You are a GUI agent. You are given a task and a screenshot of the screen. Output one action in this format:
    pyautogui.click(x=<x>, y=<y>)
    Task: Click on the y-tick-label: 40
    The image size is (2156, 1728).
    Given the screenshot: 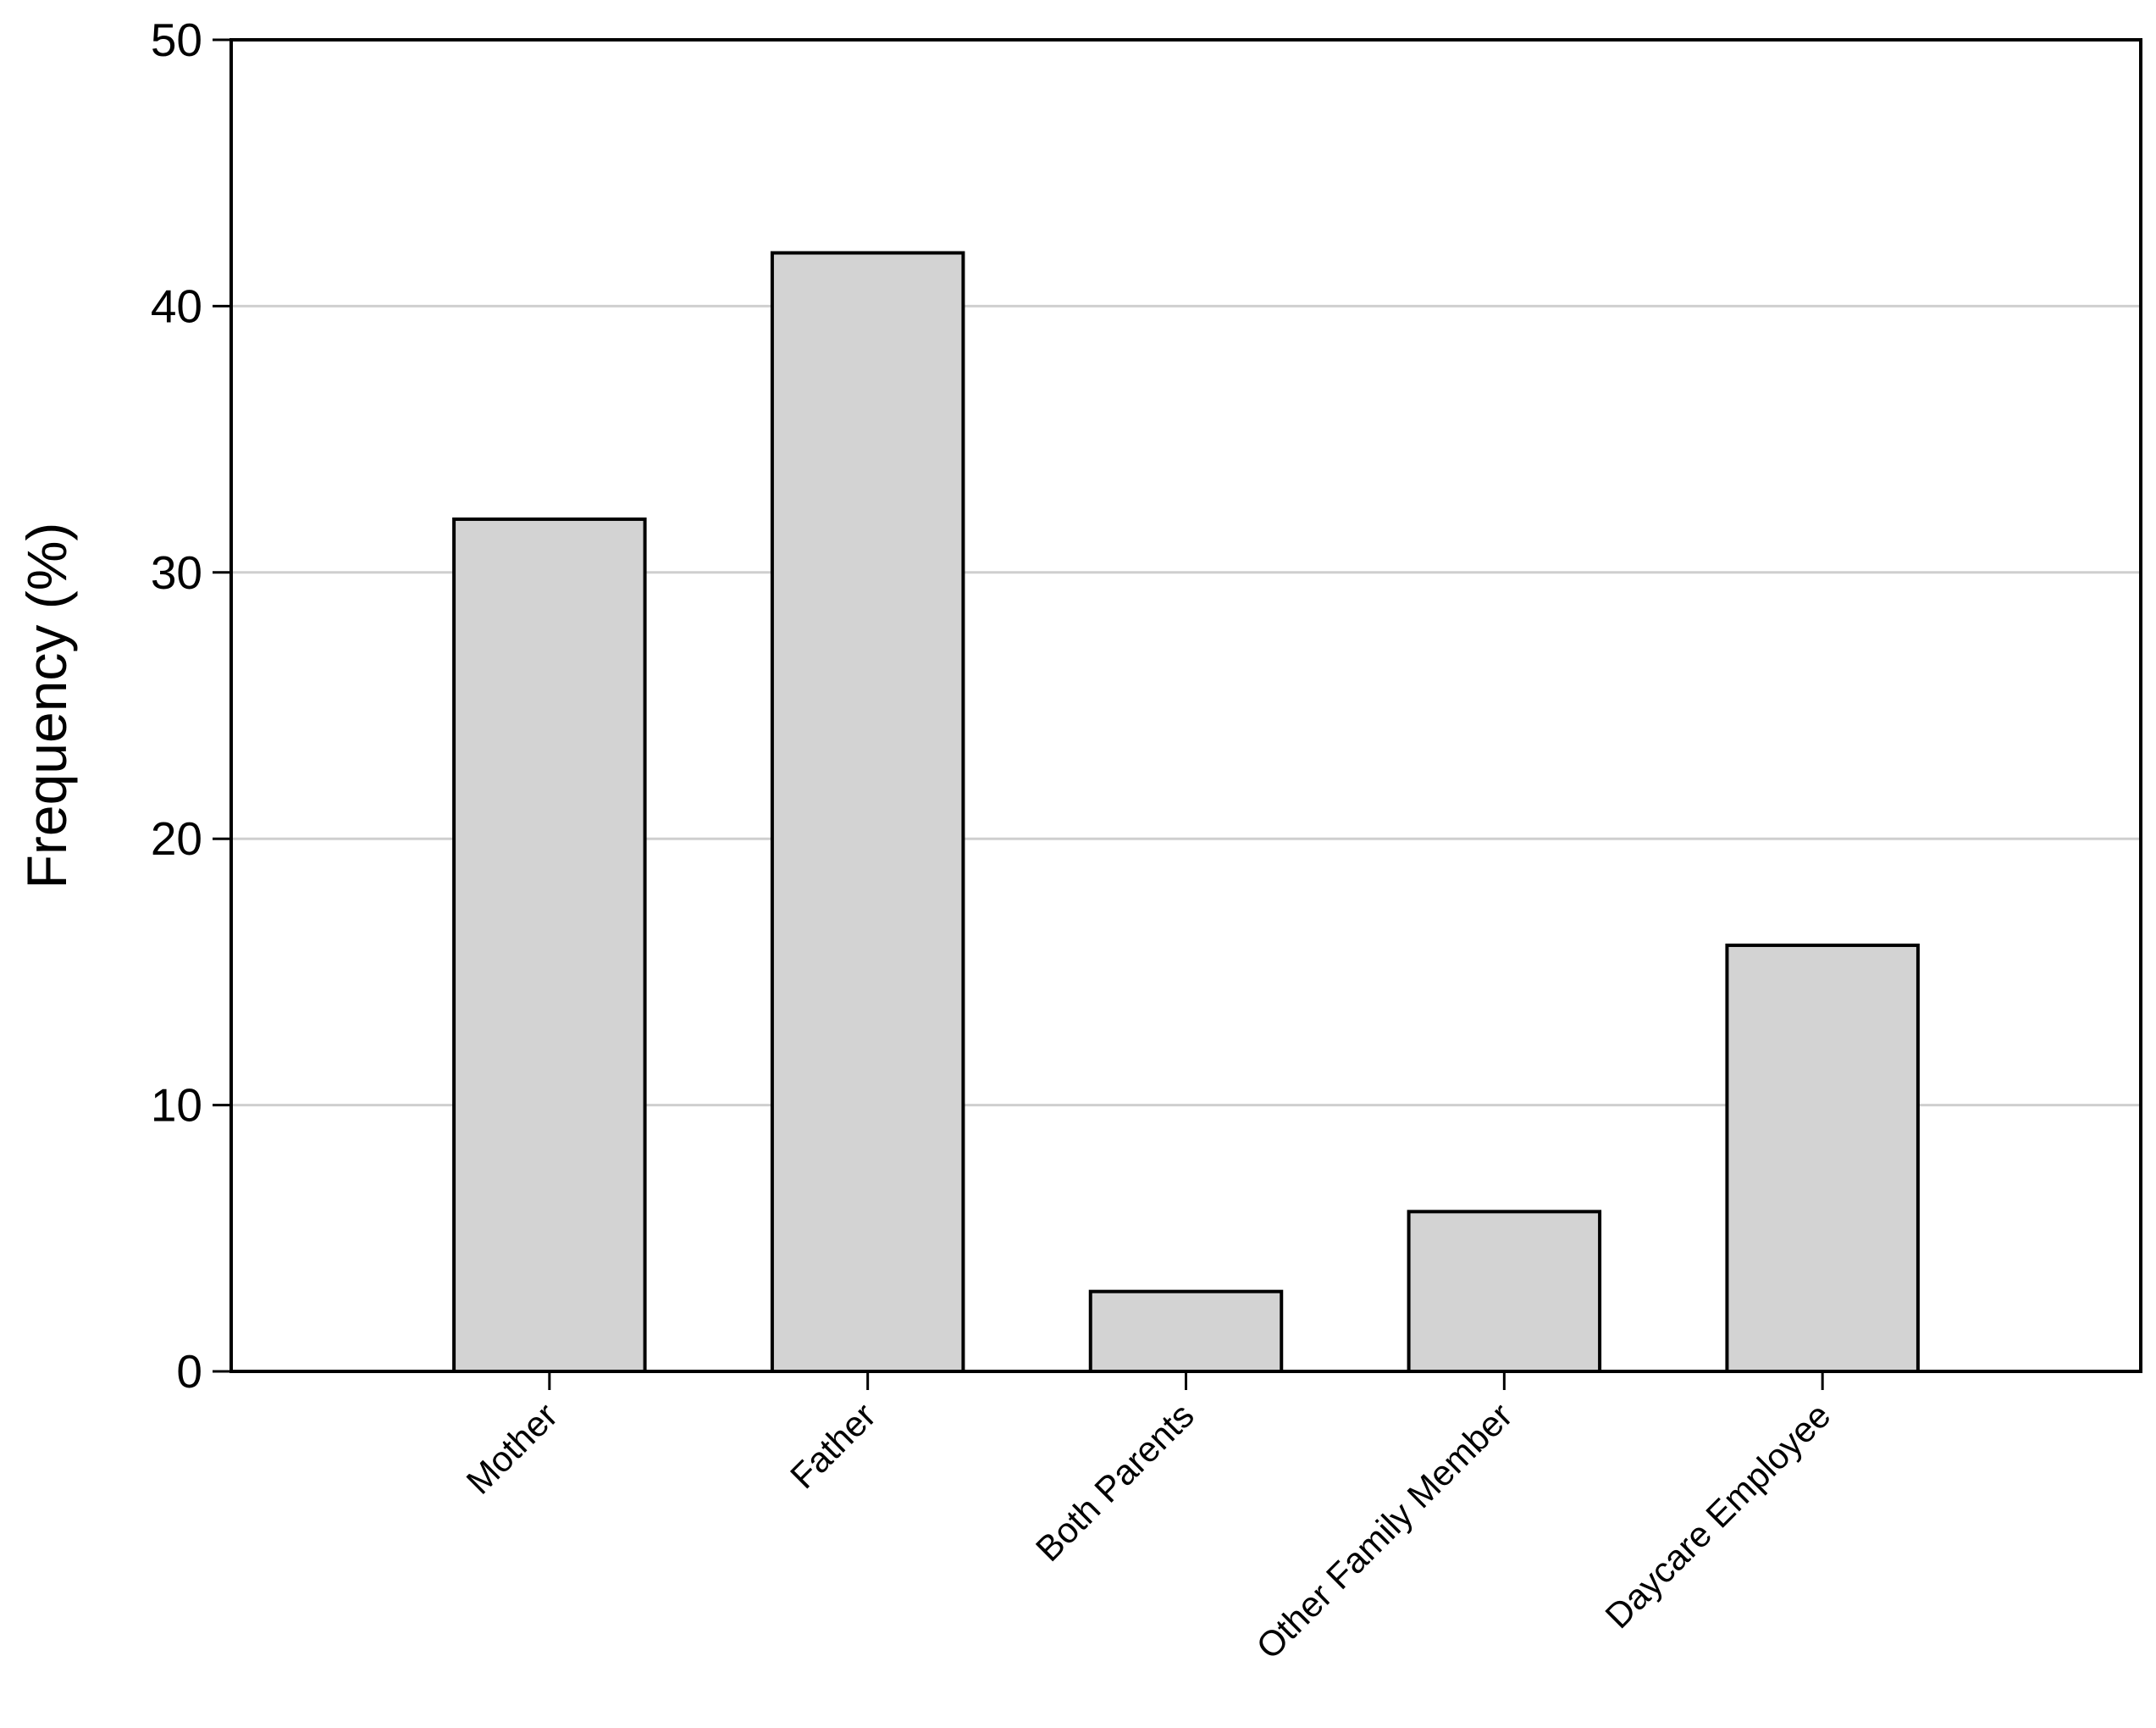 What is the action you would take?
    pyautogui.click(x=176, y=306)
    